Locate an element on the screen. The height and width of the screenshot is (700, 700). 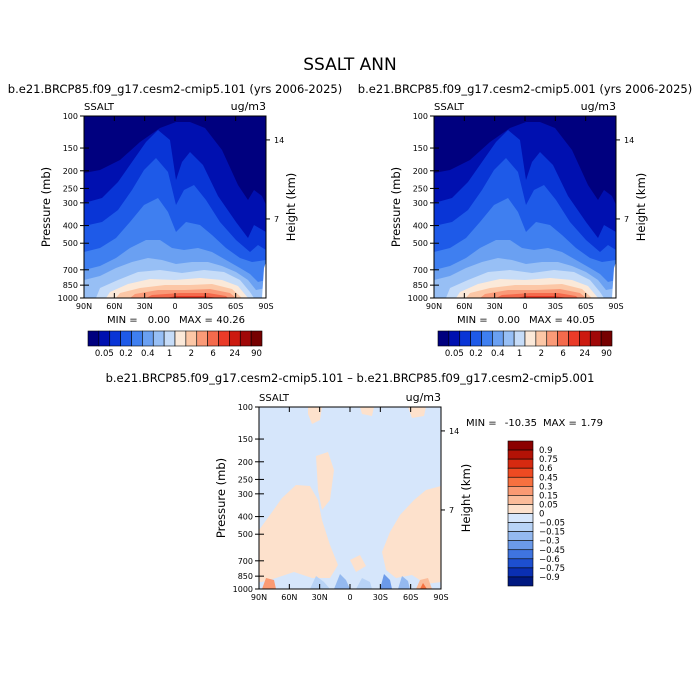
colorbar-right-label: 0.4 is located at coordinates (498, 354).